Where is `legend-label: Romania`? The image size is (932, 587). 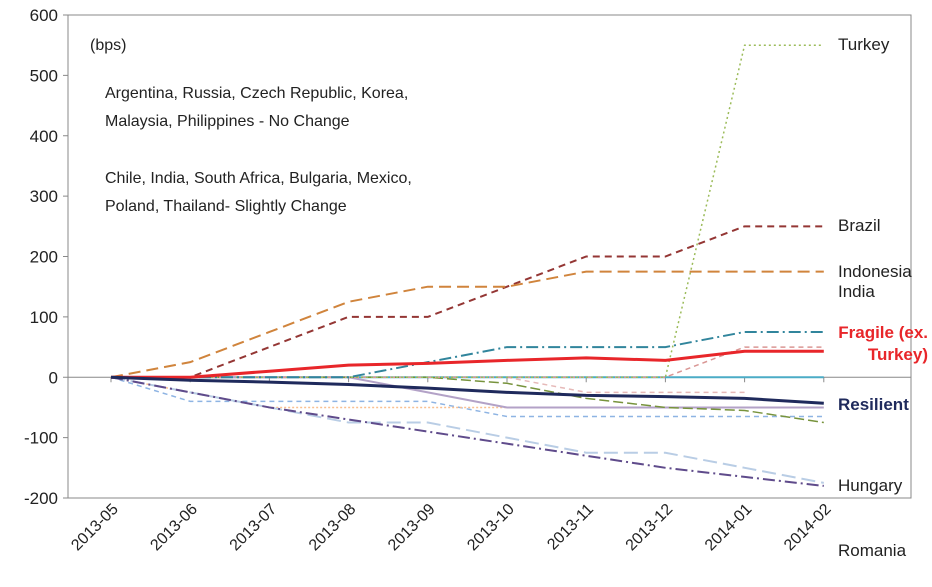
legend-label: Romania is located at coordinates (872, 550).